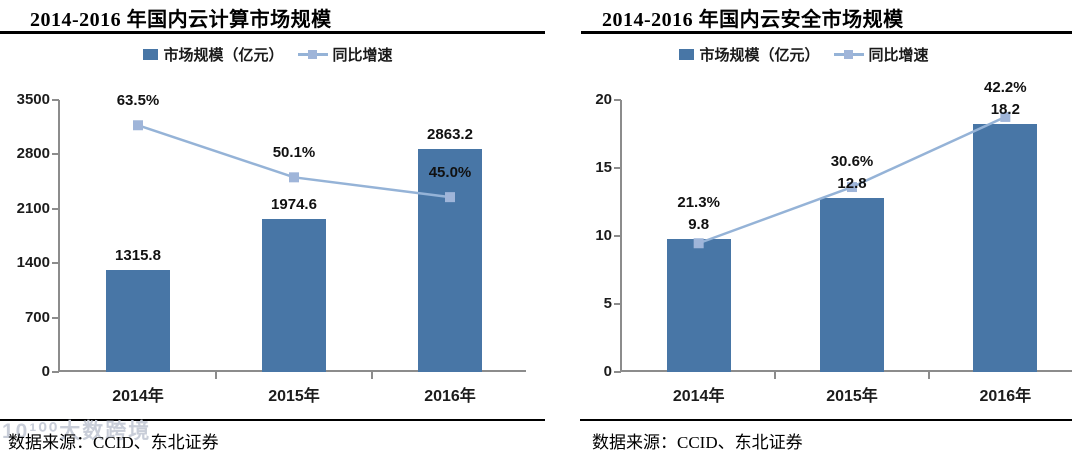 The image size is (1072, 454). I want to click on chart-title: 2014-2016 年国内云安全市场规模, so click(753, 20).